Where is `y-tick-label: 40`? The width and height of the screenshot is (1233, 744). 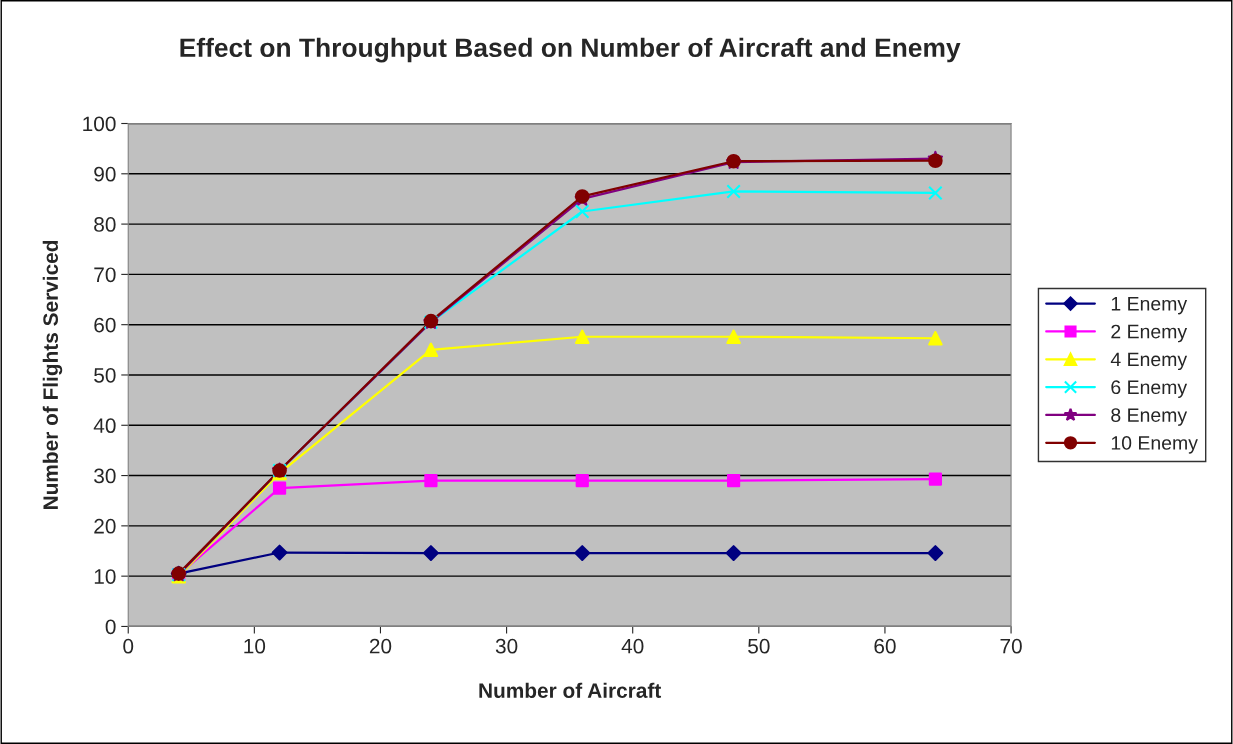 y-tick-label: 40 is located at coordinates (104, 426).